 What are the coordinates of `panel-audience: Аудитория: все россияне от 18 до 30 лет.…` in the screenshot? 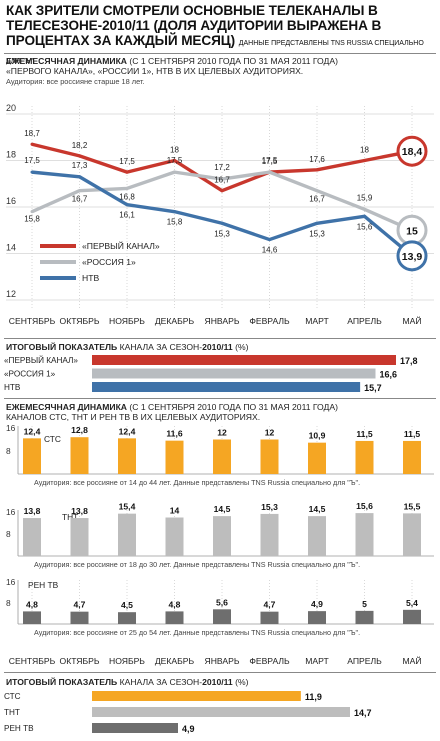 It's located at (197, 564).